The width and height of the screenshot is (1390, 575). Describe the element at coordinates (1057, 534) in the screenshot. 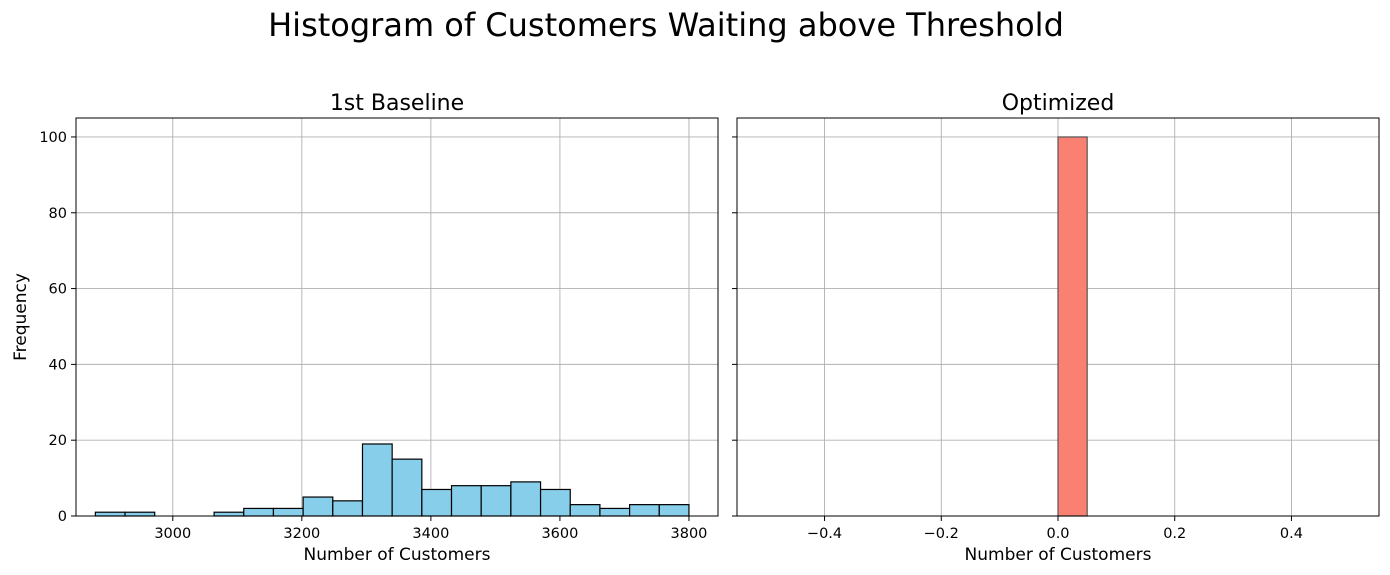

I see `x-tick-label: 0.0` at that location.